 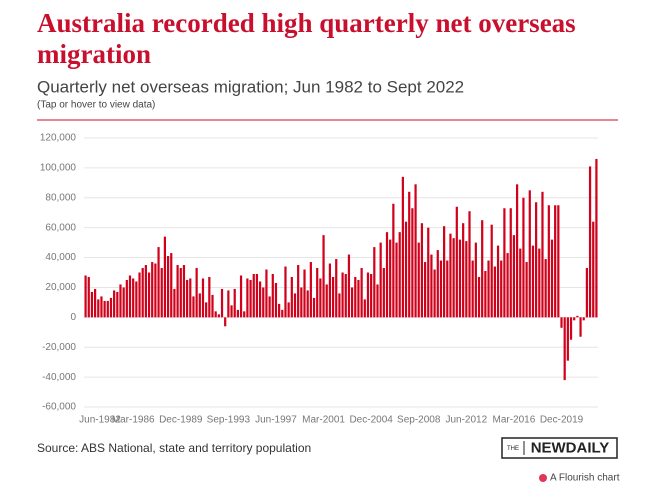 I want to click on y-tick-label: 80,000, so click(x=60, y=197).